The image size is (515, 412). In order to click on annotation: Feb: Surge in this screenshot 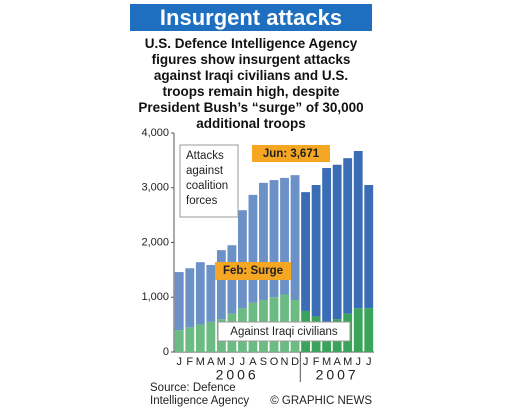, I will do `click(253, 271)`.